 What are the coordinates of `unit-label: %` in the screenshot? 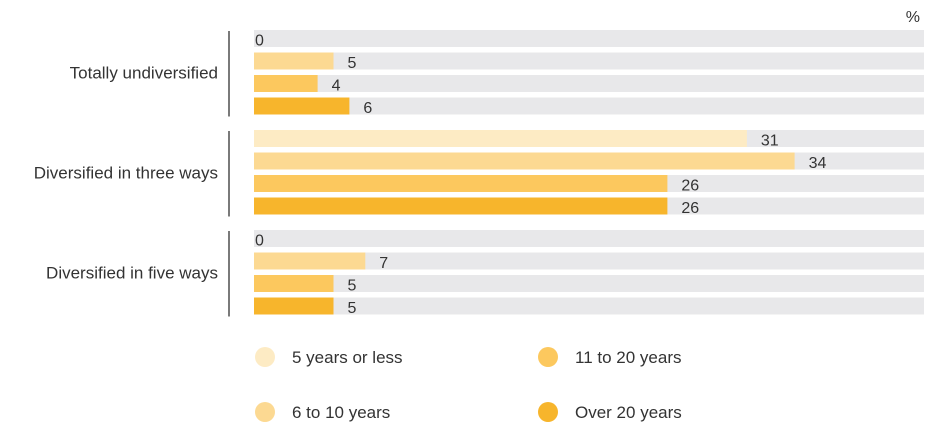 It's located at (913, 17).